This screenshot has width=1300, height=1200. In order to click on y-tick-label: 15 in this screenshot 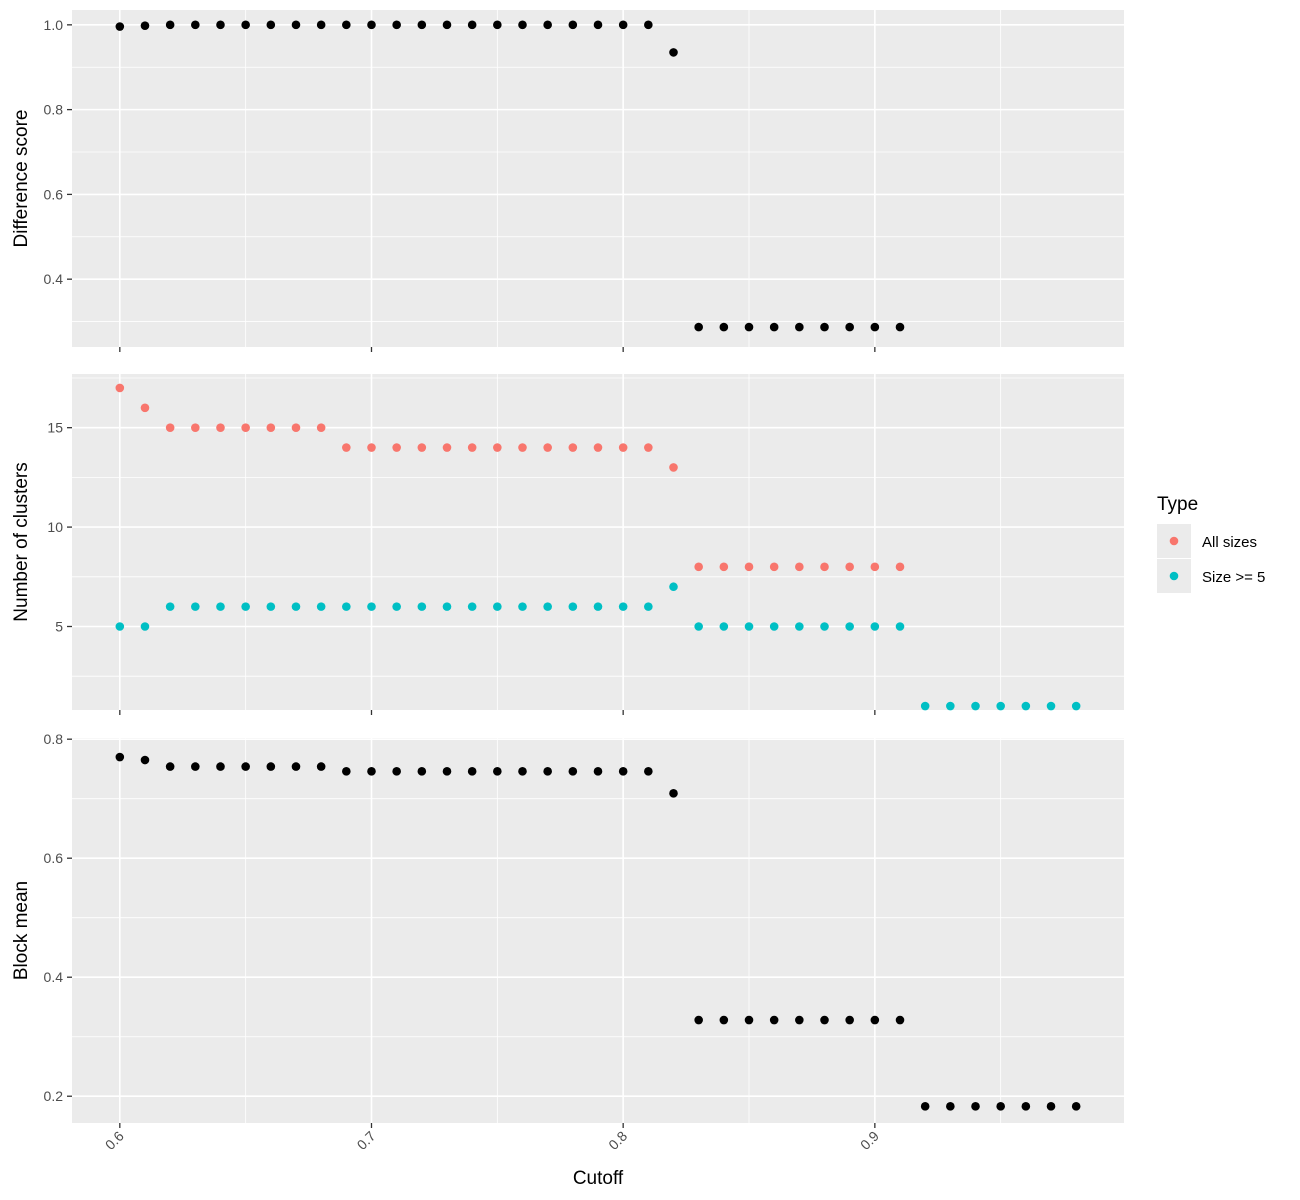, I will do `click(55, 428)`.